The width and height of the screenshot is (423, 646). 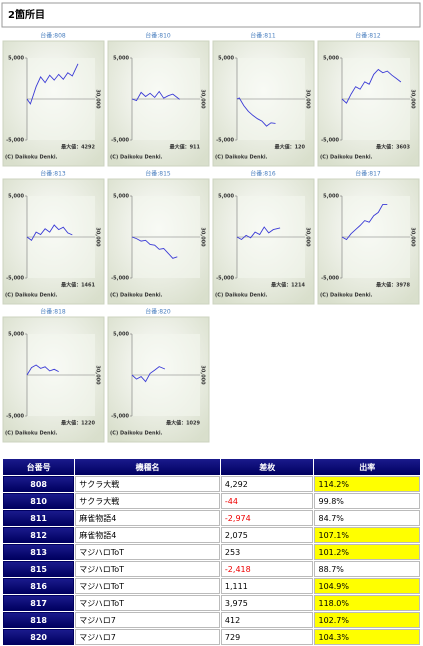 I want to click on table-cell: 99.8%, so click(x=367, y=501).